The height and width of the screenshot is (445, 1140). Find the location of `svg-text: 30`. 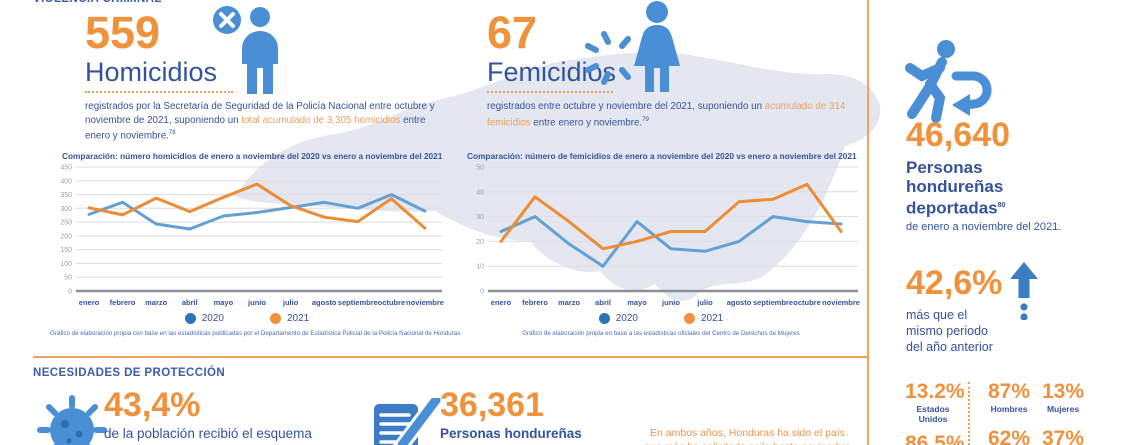

svg-text: 30 is located at coordinates (480, 217).